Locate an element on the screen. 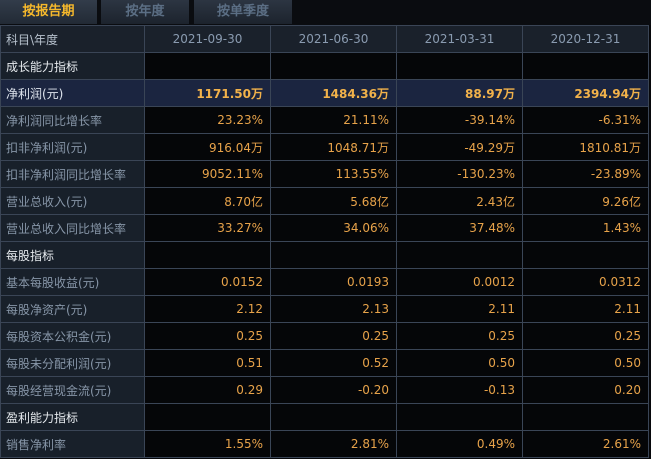  period-tabs: 按报告期 按年度 按单季度 is located at coordinates (325, 12).